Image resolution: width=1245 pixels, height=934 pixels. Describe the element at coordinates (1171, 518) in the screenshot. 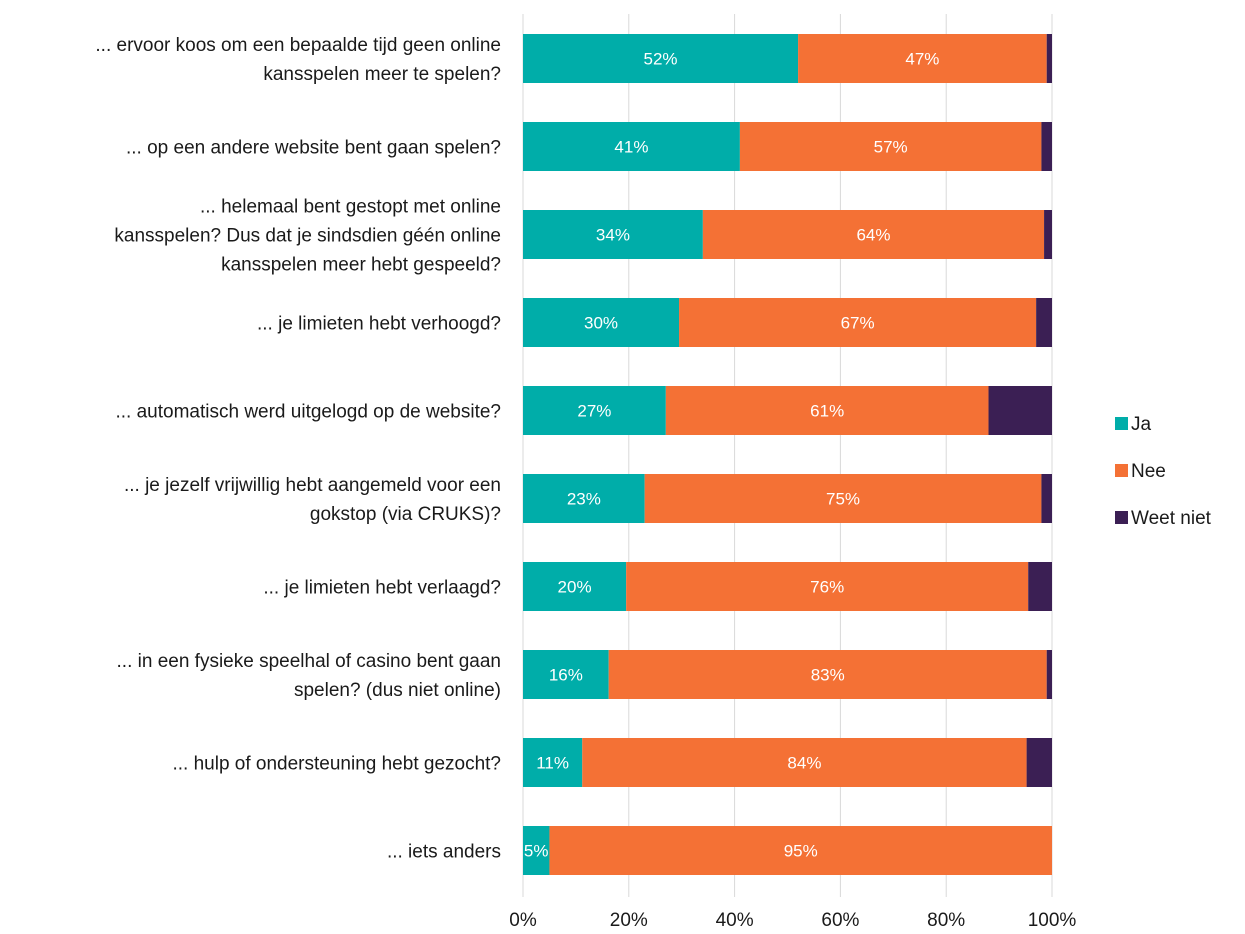

I see `legend-label: Weet niet` at that location.